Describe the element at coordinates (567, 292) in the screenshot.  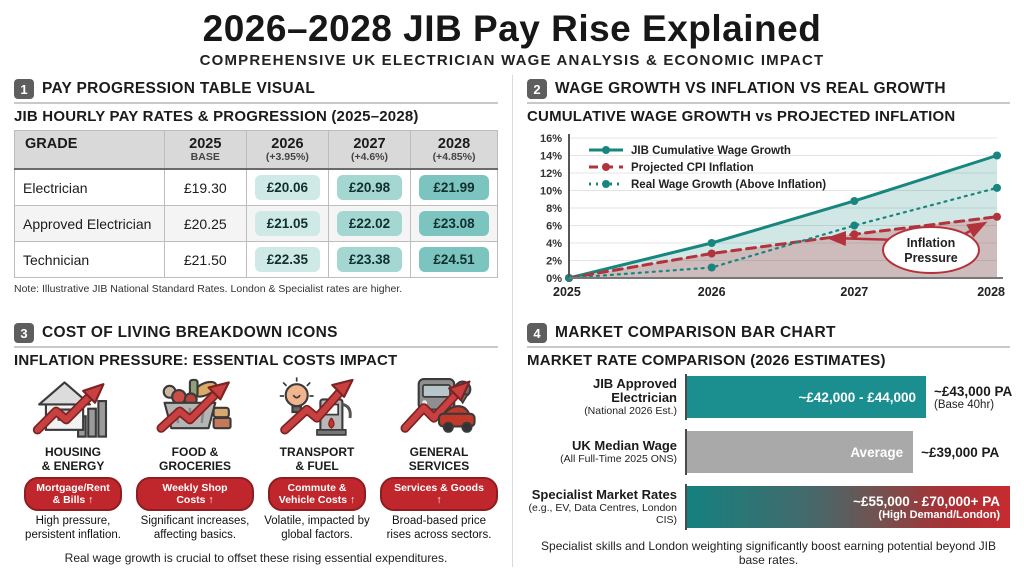
I see `svg-text: 2025` at that location.